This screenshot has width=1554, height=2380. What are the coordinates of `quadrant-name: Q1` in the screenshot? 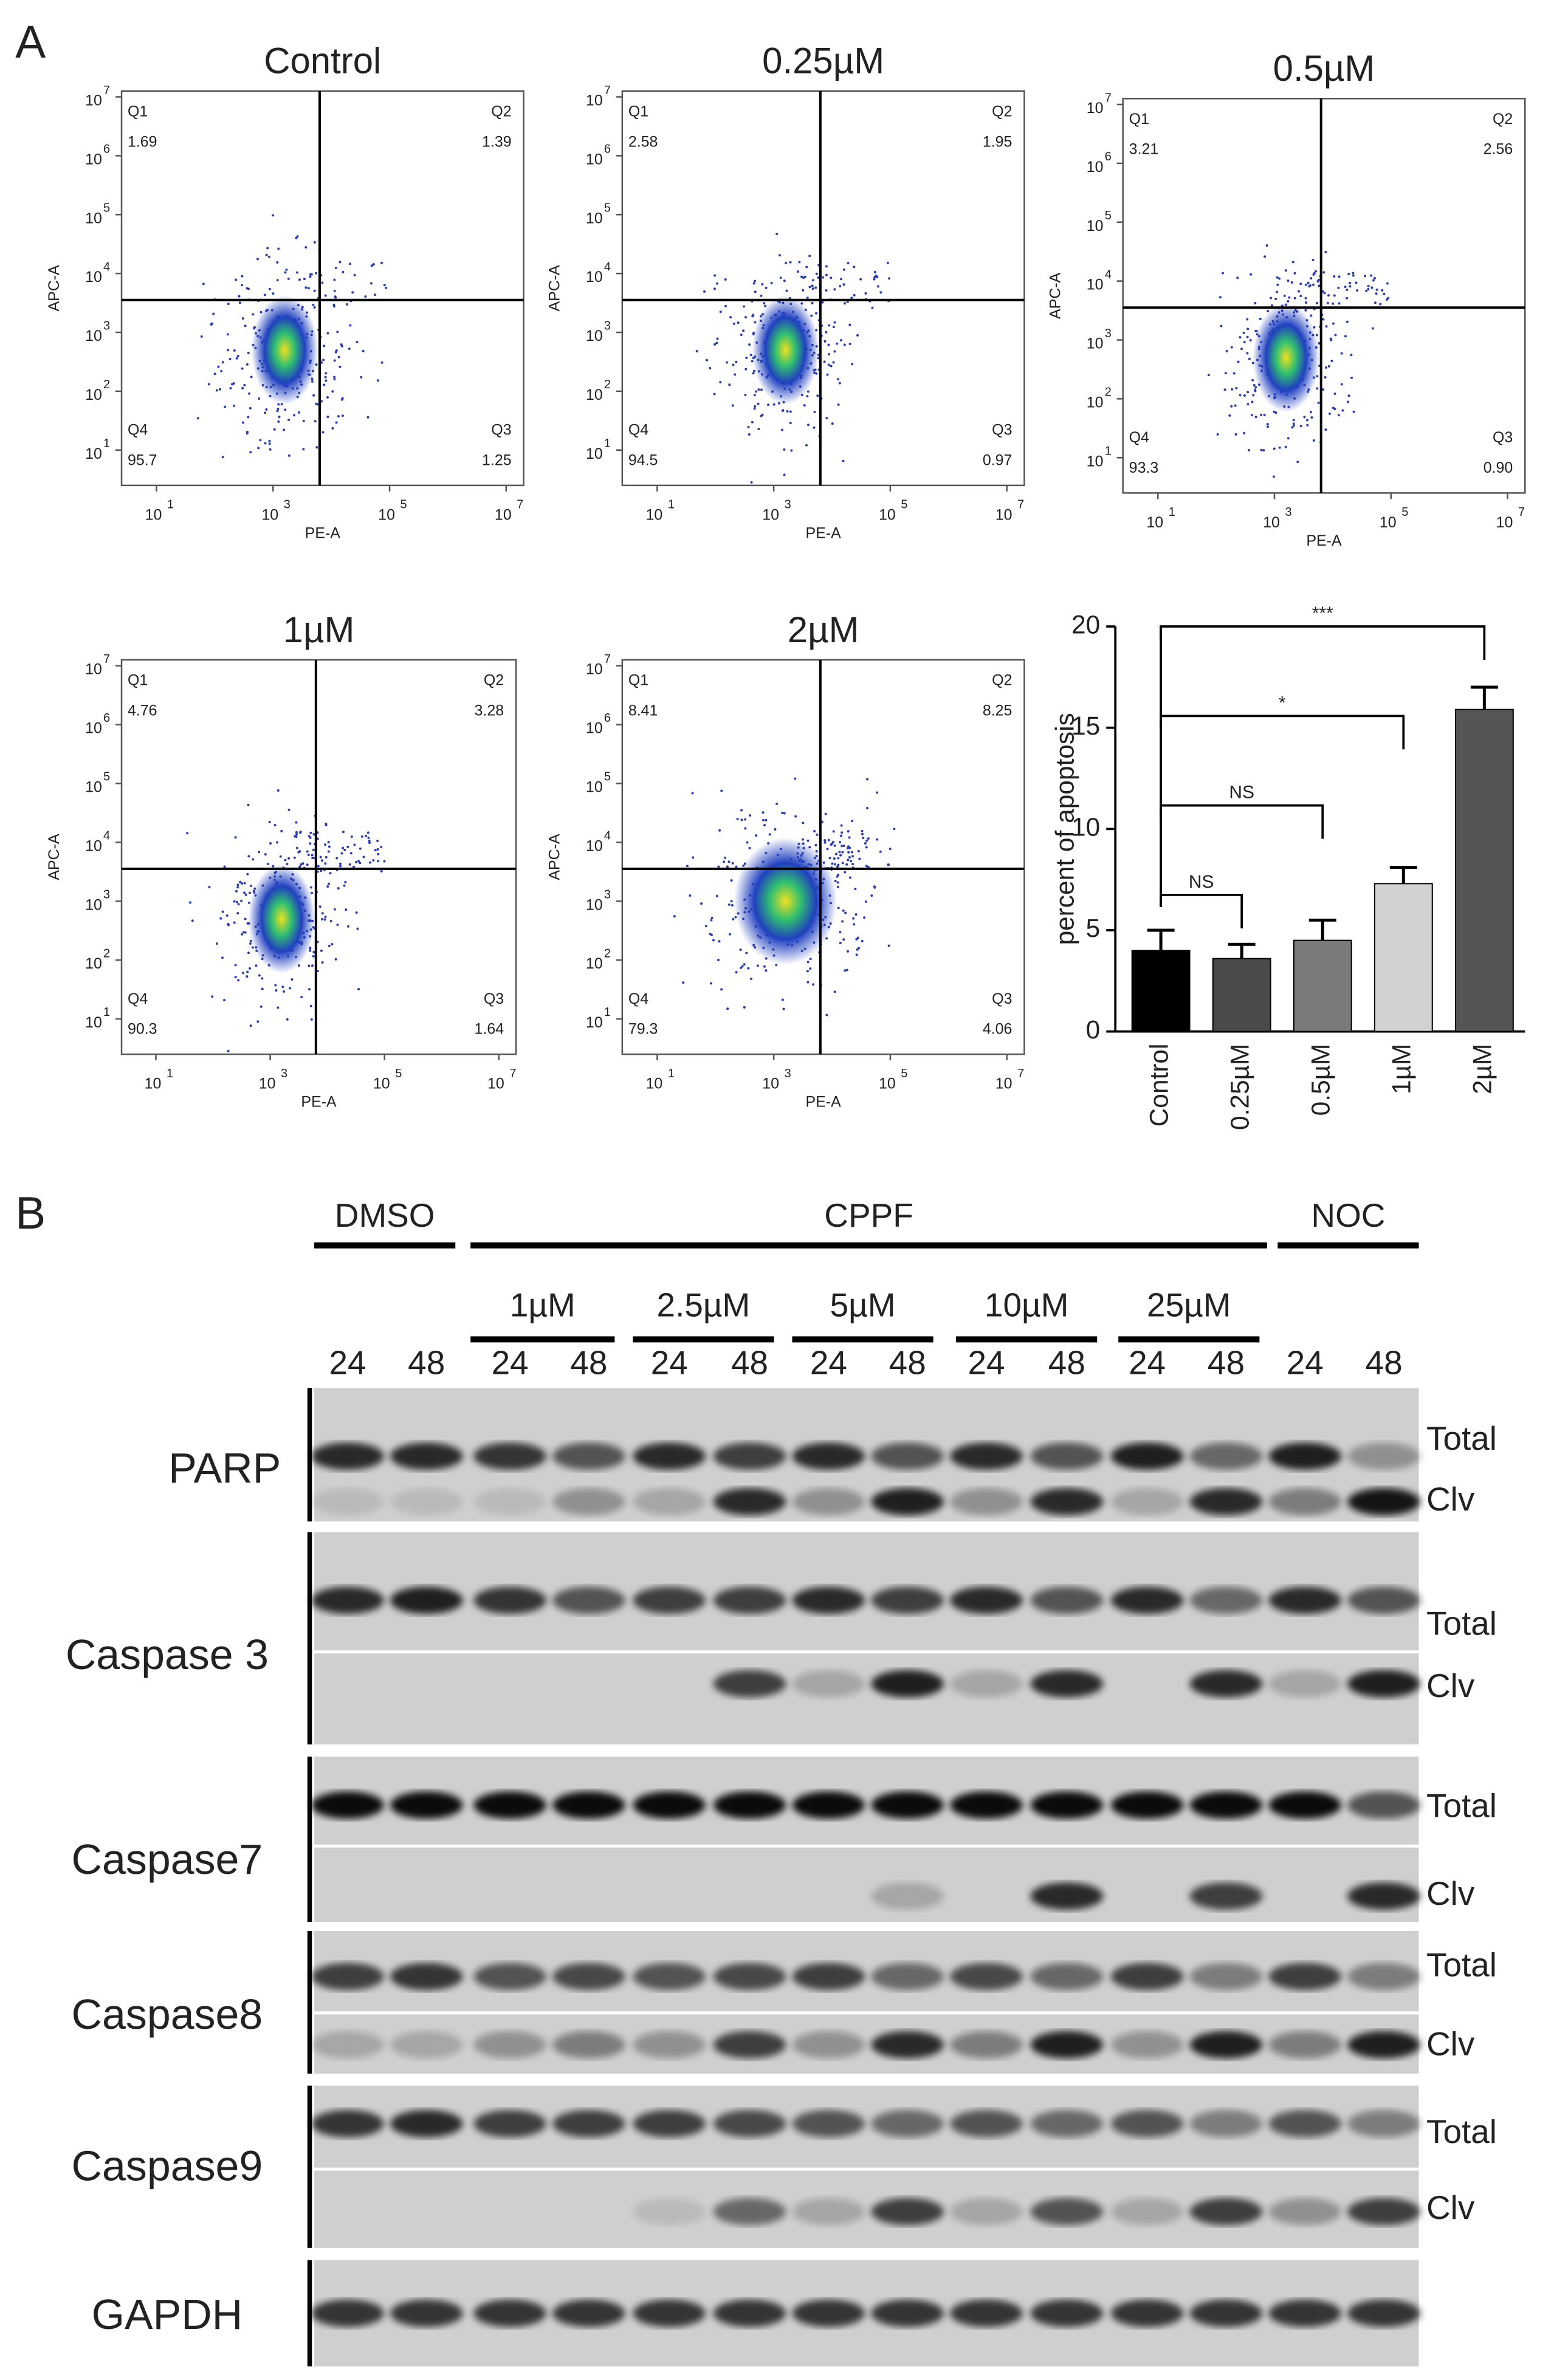 It's located at (638, 112).